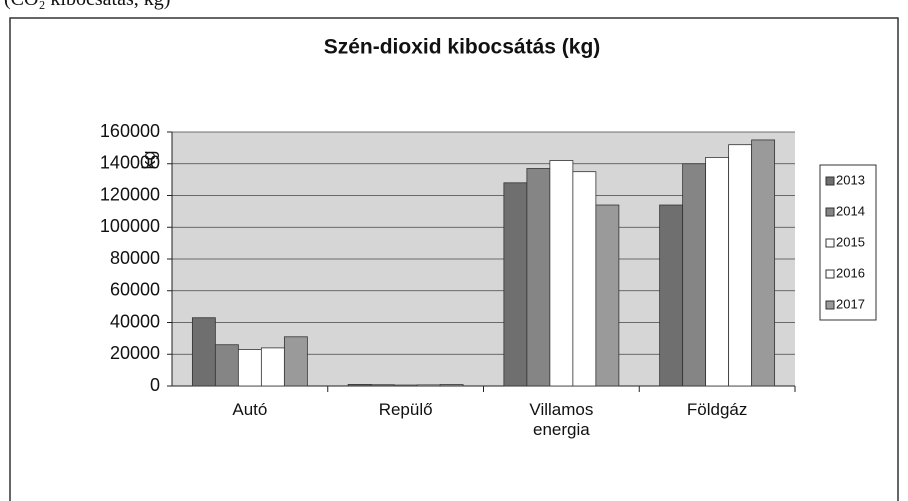 The width and height of the screenshot is (908, 501). What do you see at coordinates (850, 179) in the screenshot?
I see `legend-label: 2013` at bounding box center [850, 179].